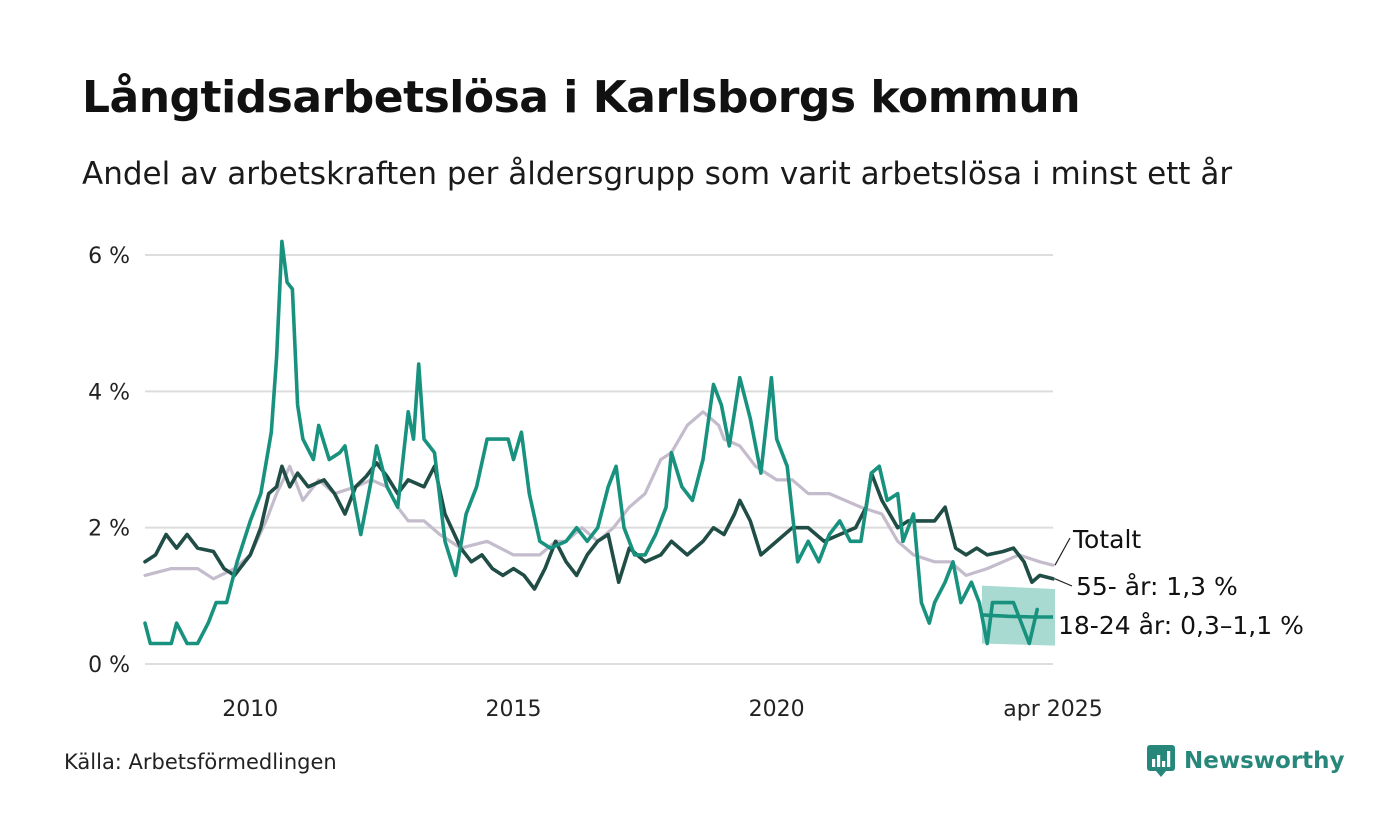 This screenshot has width=1400, height=840. Describe the element at coordinates (200, 762) in the screenshot. I see `source-note: Källa: Arbetsförmedlingen` at that location.